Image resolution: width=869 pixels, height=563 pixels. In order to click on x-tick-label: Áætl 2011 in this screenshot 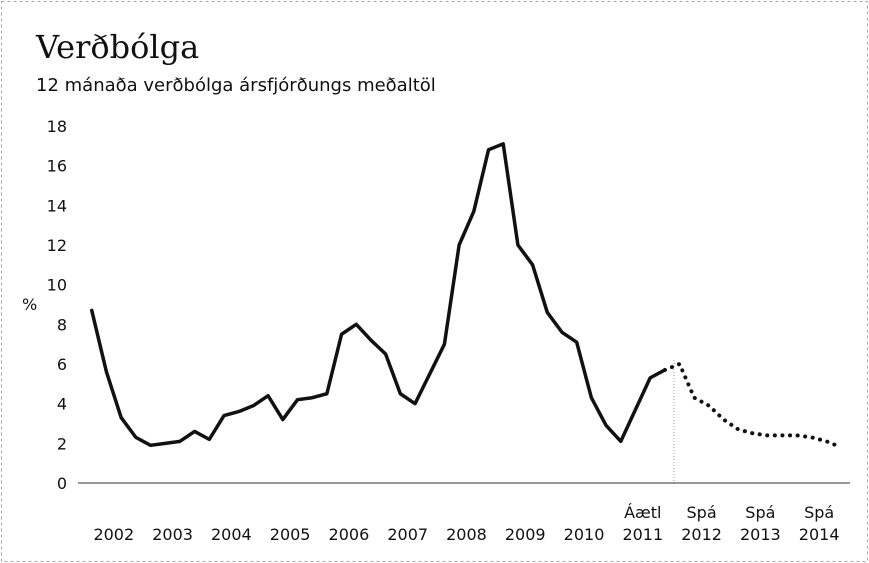, I will do `click(642, 523)`.